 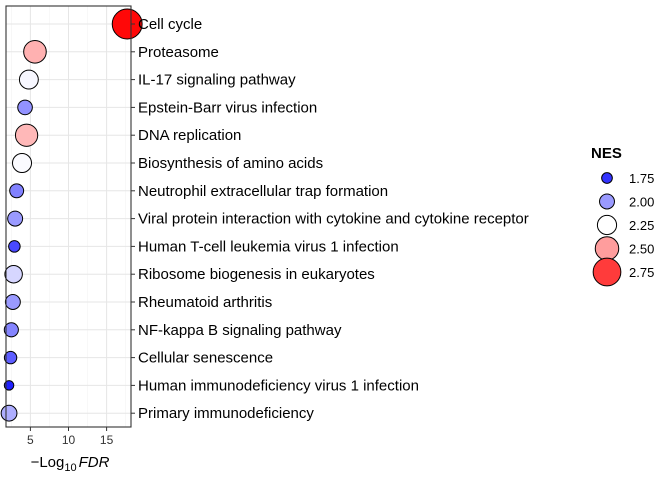 I want to click on x-axis: 5 10 15, so click(x=70, y=437).